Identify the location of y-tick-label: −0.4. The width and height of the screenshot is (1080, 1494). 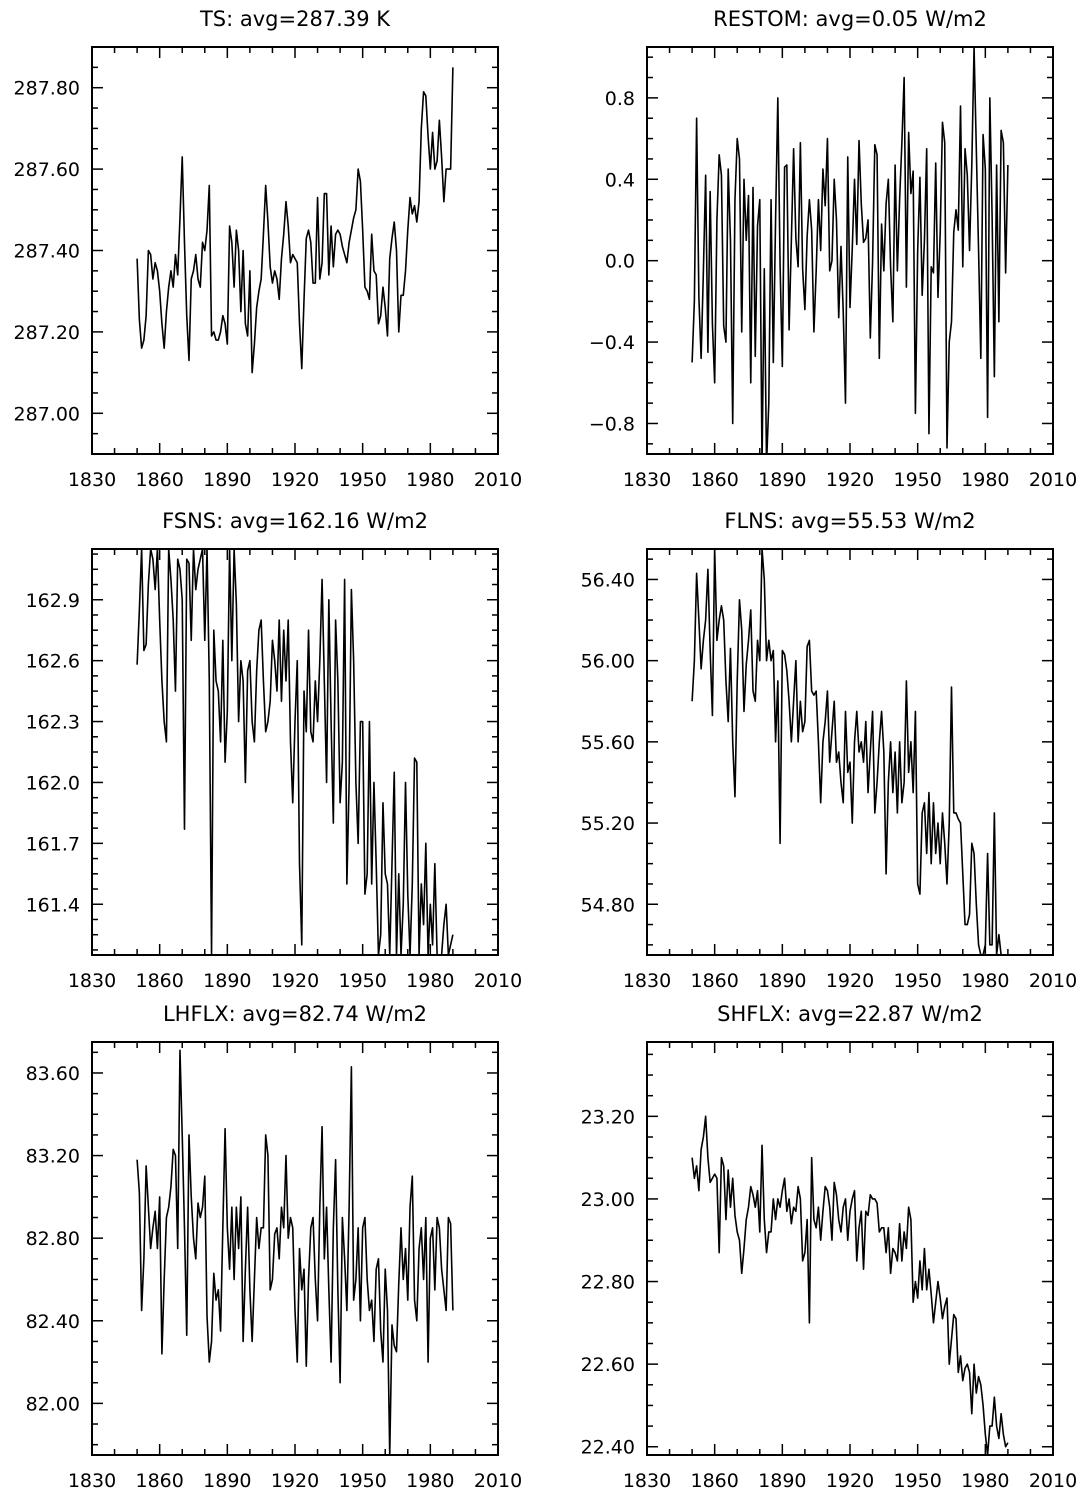
(612, 343).